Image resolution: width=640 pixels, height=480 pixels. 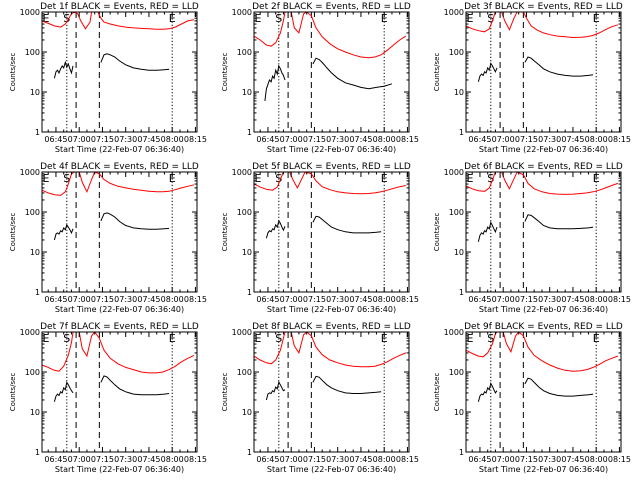 I want to click on panel-title: Det 8f BLACK = Events, RED = LLD, so click(x=331, y=327).